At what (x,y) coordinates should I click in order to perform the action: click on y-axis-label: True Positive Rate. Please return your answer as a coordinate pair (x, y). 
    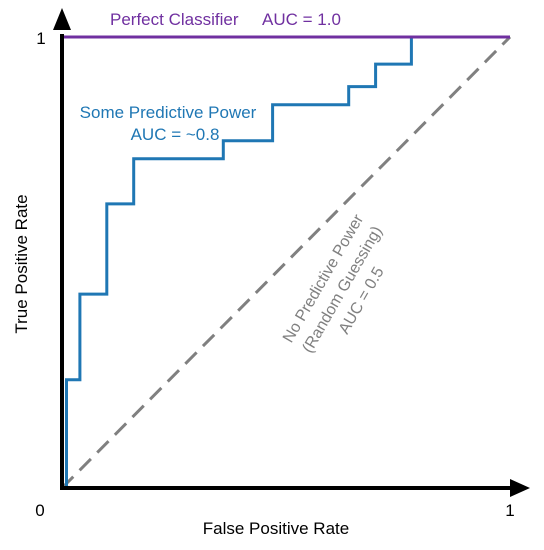
    Looking at the image, I should click on (21, 263).